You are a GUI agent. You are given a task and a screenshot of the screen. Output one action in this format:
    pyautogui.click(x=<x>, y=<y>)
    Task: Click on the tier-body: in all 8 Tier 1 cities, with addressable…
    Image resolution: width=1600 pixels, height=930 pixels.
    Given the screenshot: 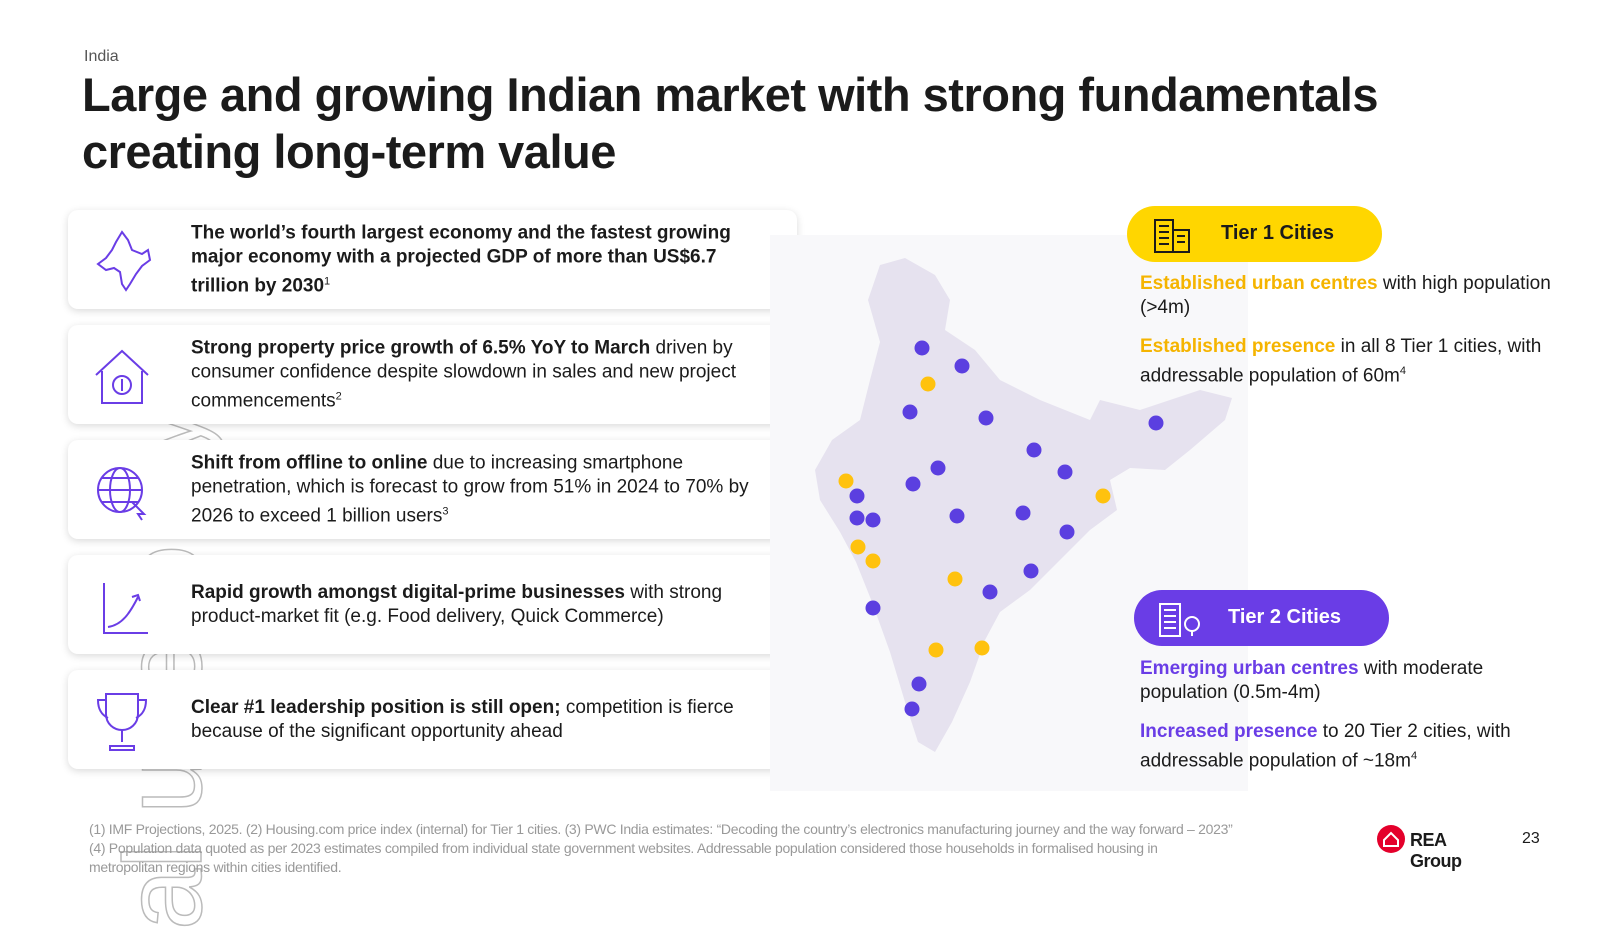 What is the action you would take?
    pyautogui.click(x=1341, y=361)
    